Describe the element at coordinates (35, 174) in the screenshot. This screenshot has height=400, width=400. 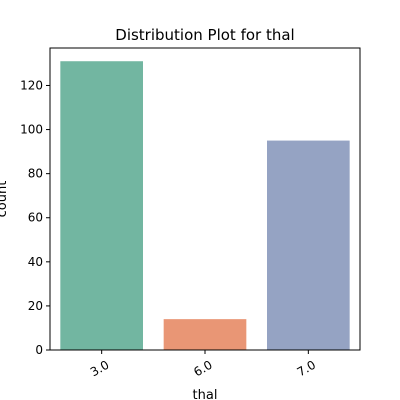
I see `y-tick-label: 80` at that location.